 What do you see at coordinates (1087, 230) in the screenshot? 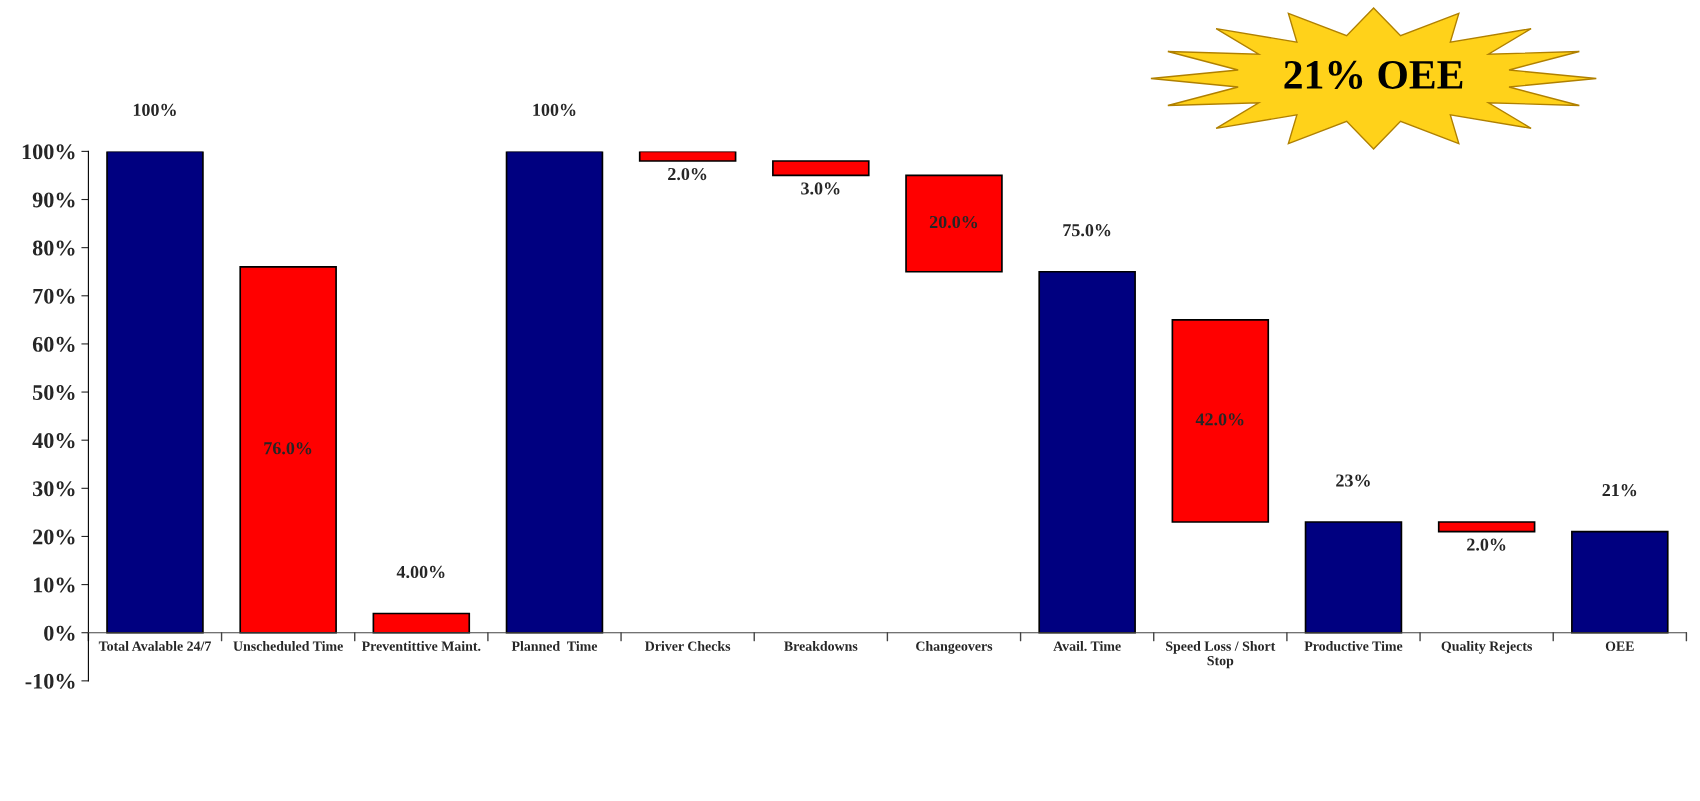
I see `data-label: 75.0%` at bounding box center [1087, 230].